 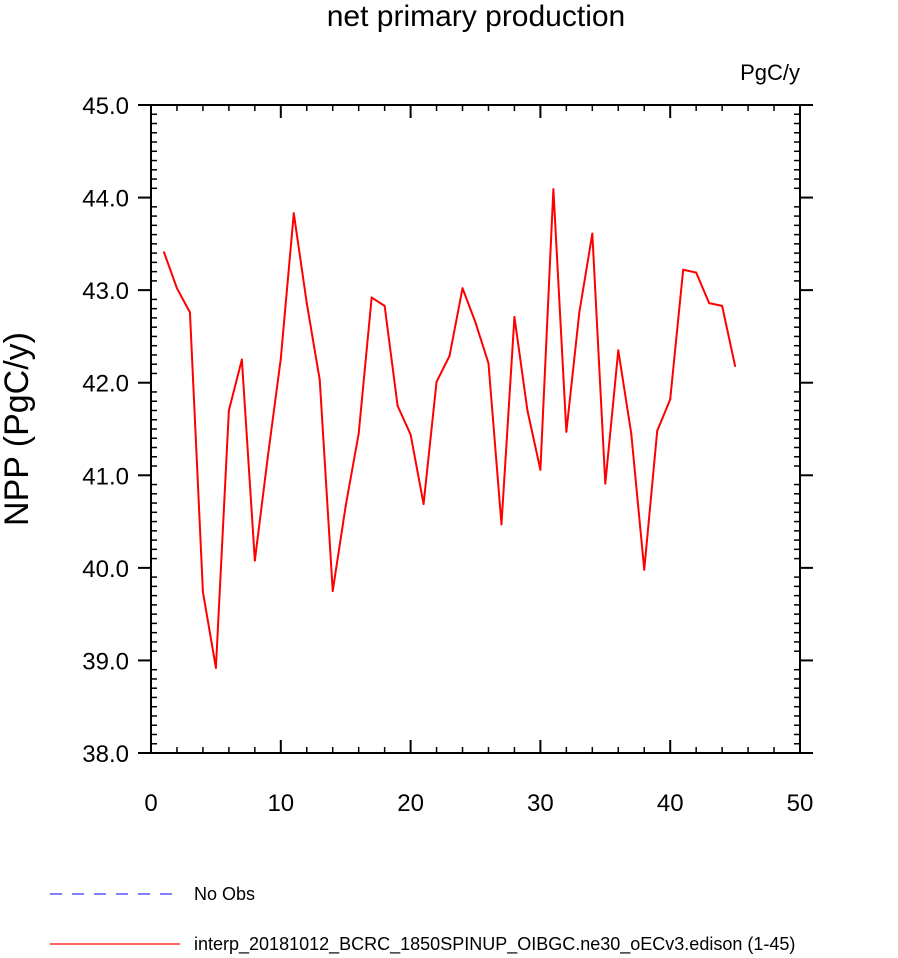 What do you see at coordinates (105, 384) in the screenshot?
I see `y-tick-label: 42.0` at bounding box center [105, 384].